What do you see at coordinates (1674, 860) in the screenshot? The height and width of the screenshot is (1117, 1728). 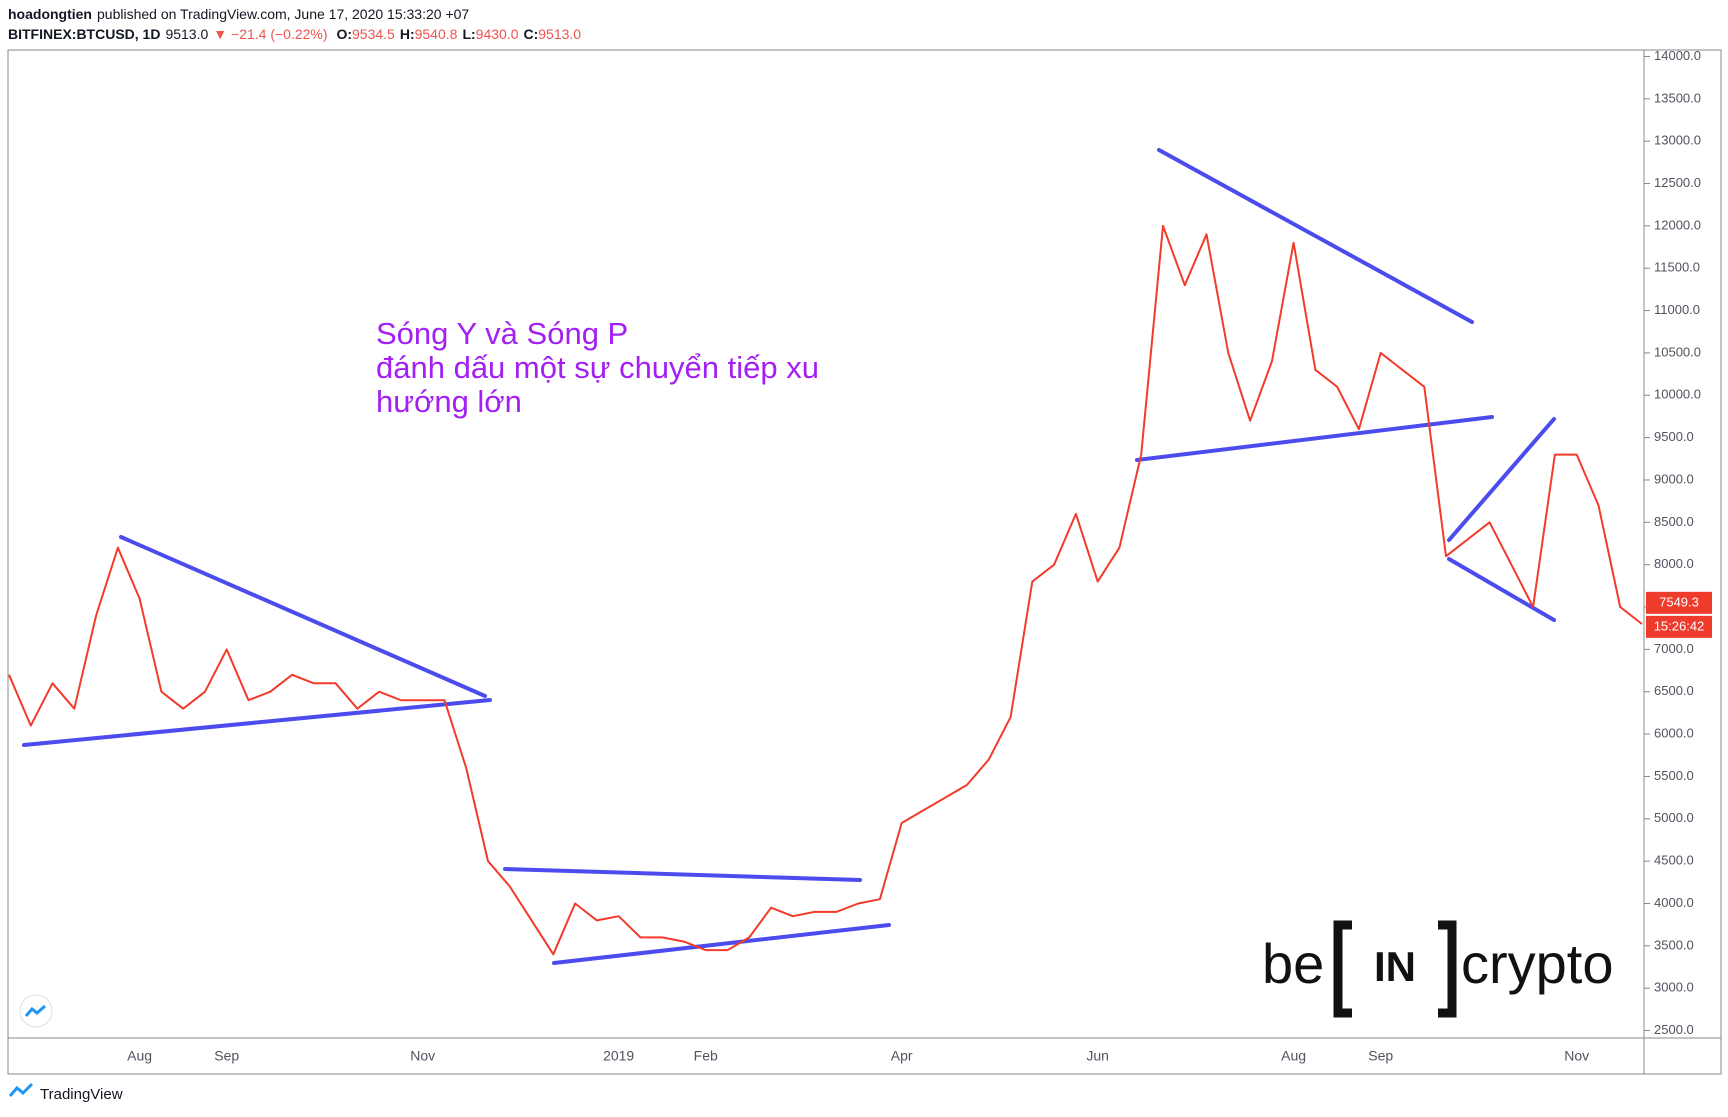 I see `y-tick-label: 4500.0` at bounding box center [1674, 860].